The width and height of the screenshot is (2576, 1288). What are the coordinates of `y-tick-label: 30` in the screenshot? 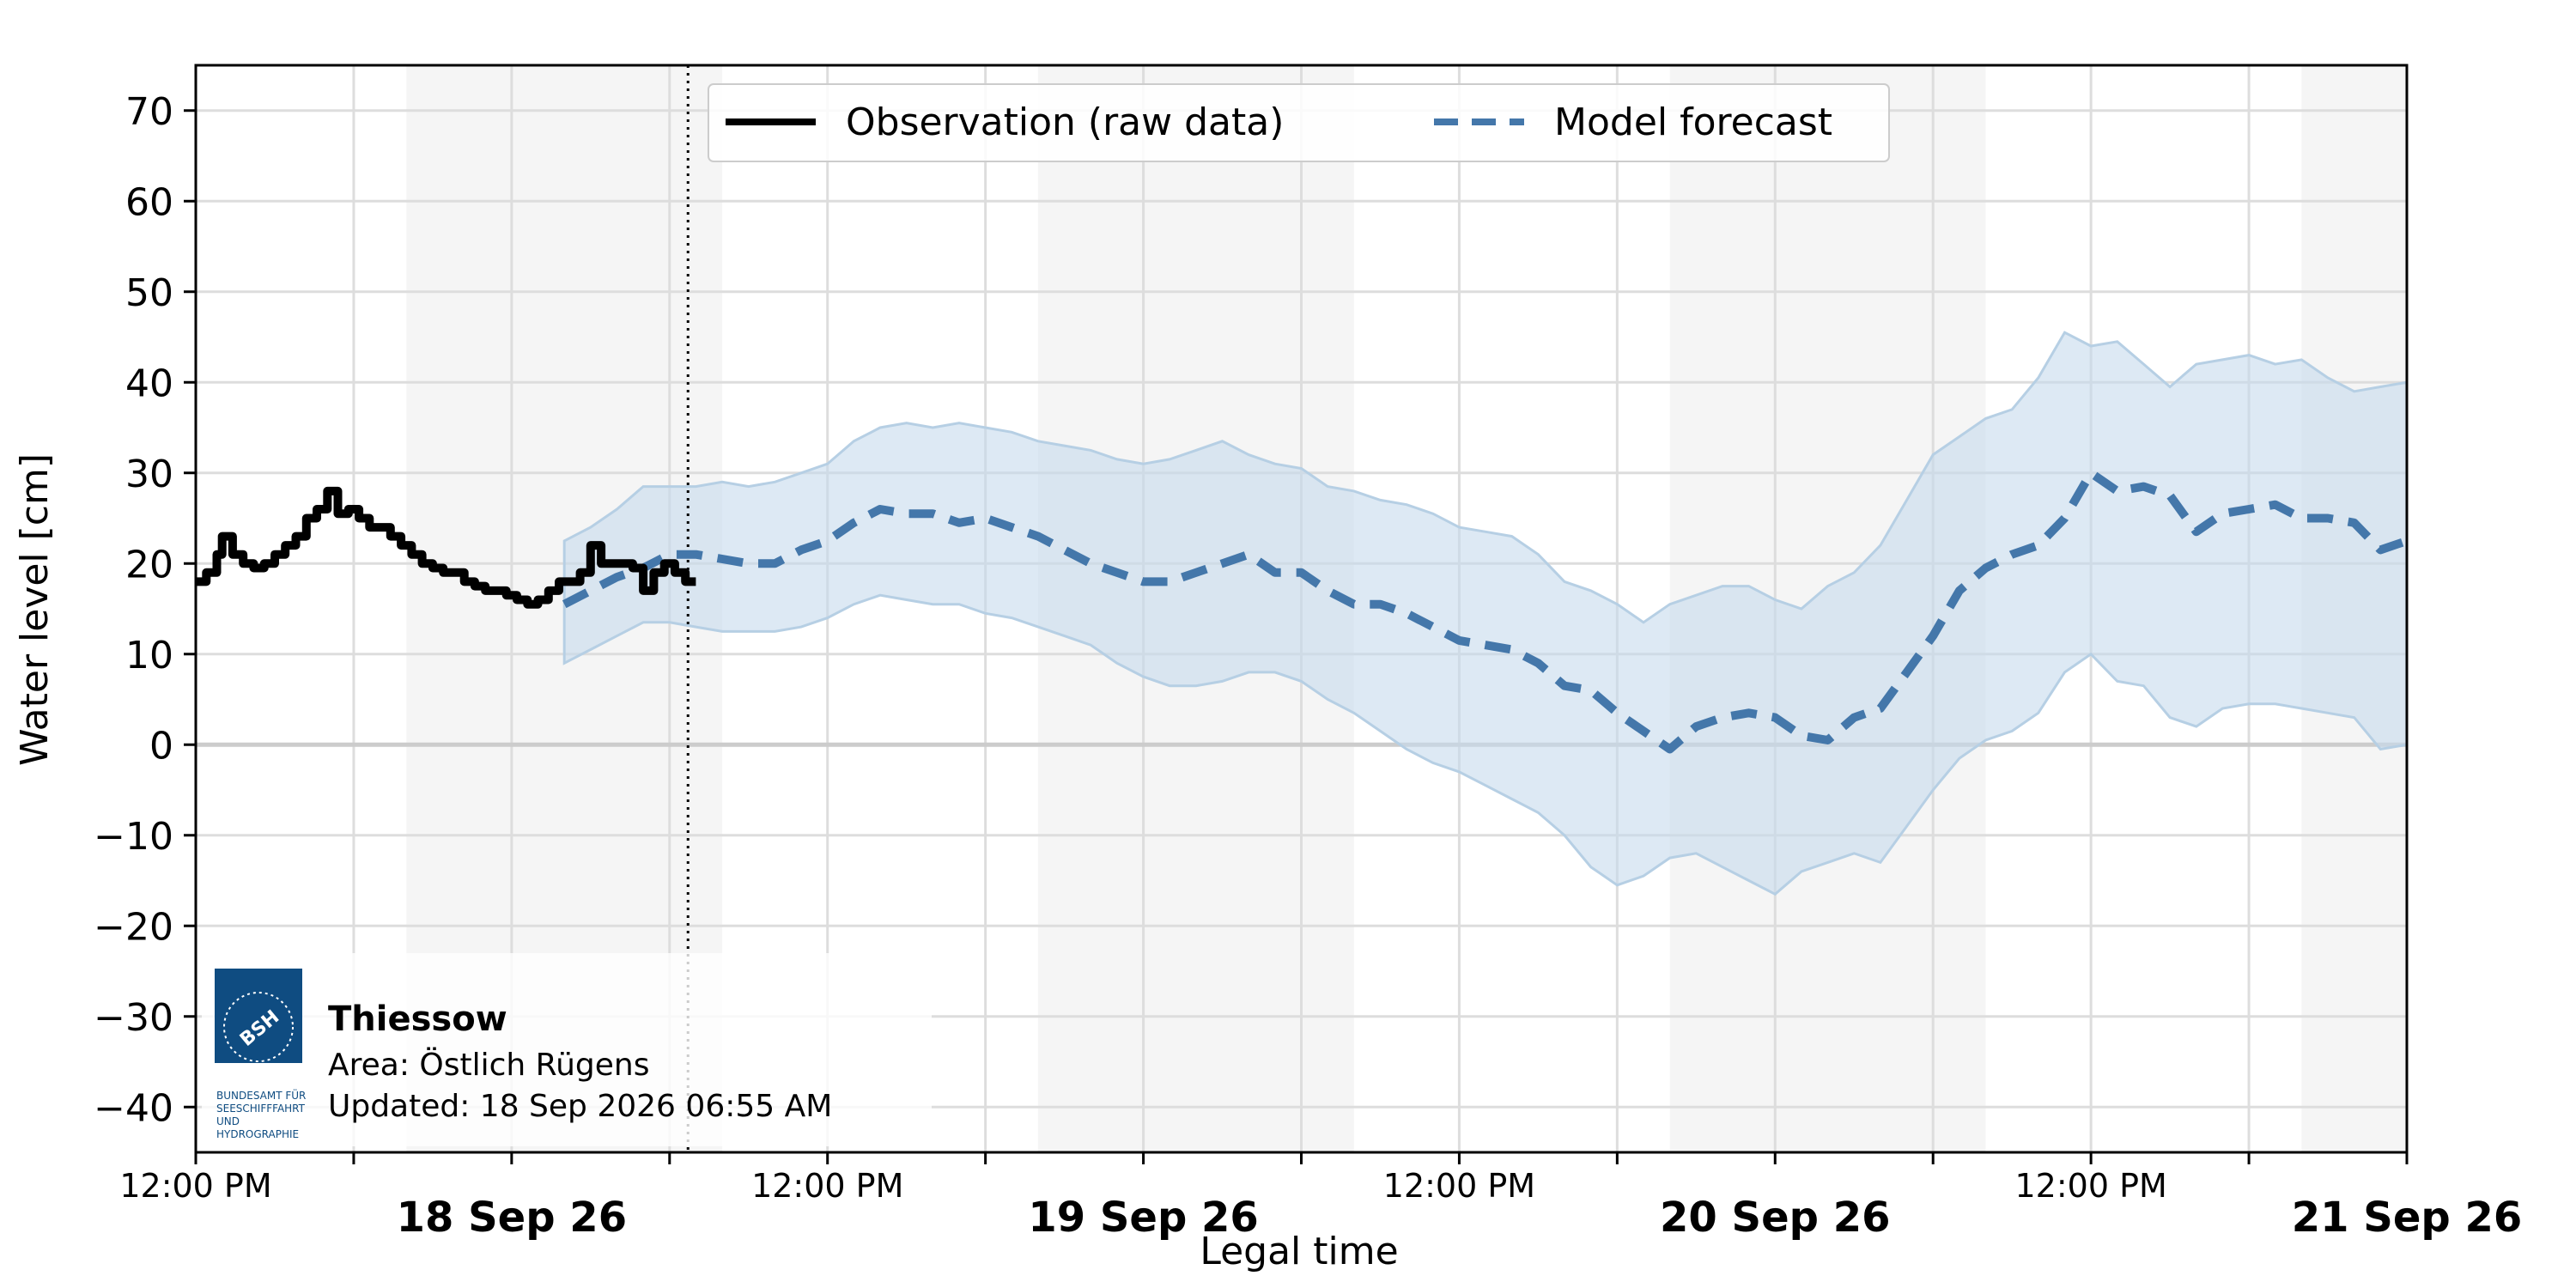 It's located at (149, 474).